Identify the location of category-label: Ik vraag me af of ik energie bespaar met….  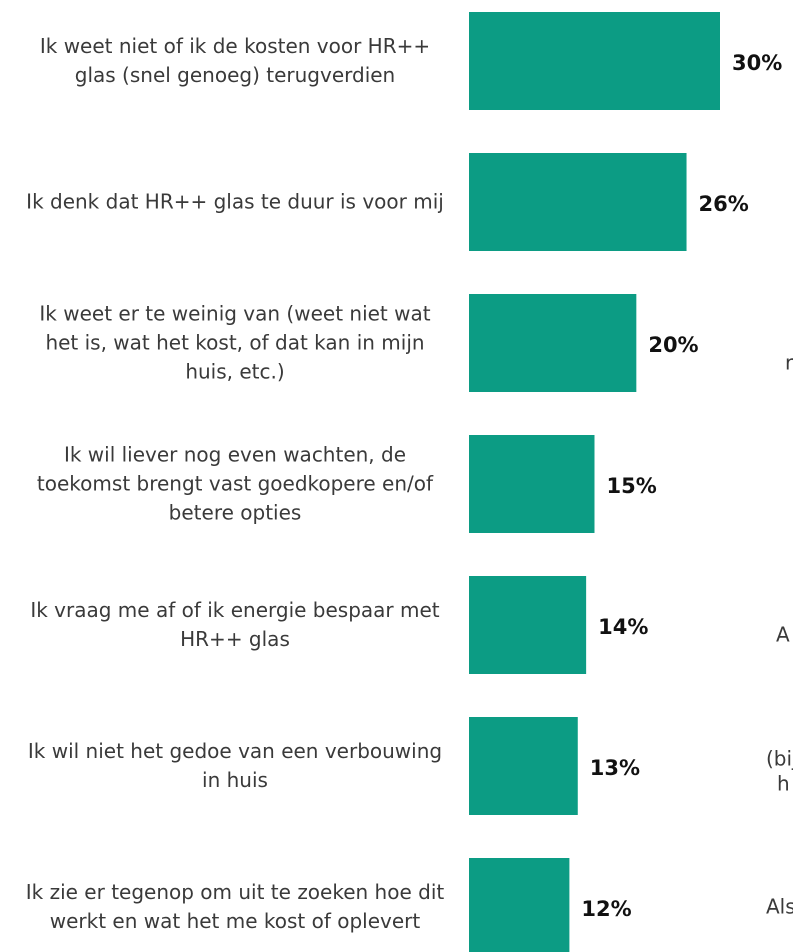
(235, 624).